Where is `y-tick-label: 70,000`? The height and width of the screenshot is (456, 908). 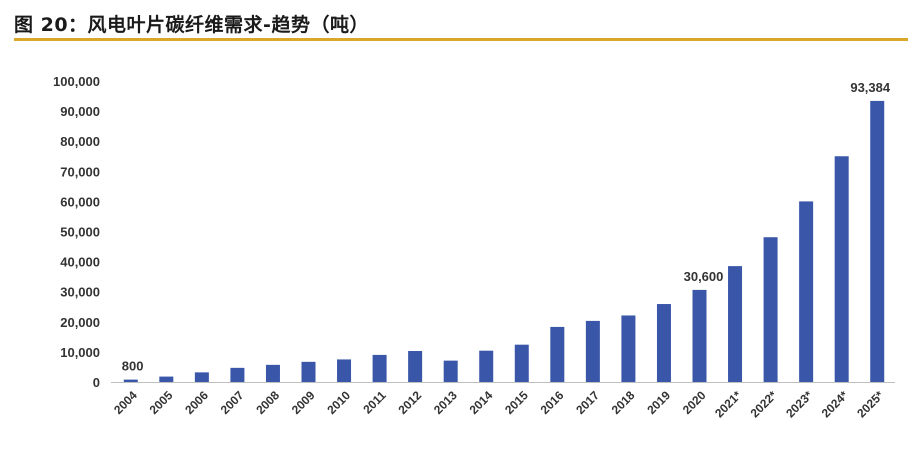 y-tick-label: 70,000 is located at coordinates (80, 171).